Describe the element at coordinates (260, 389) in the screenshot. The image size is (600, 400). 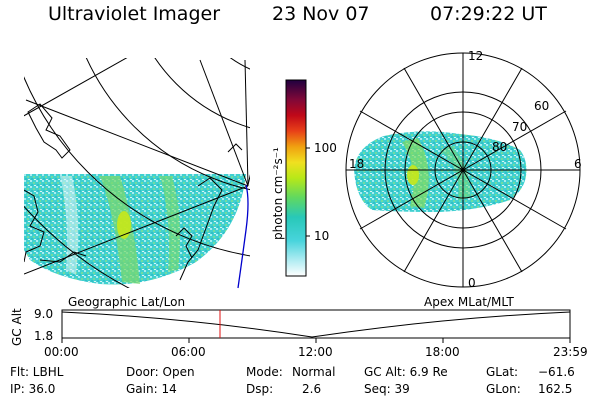
I see `dsp-label: Dsp:` at that location.